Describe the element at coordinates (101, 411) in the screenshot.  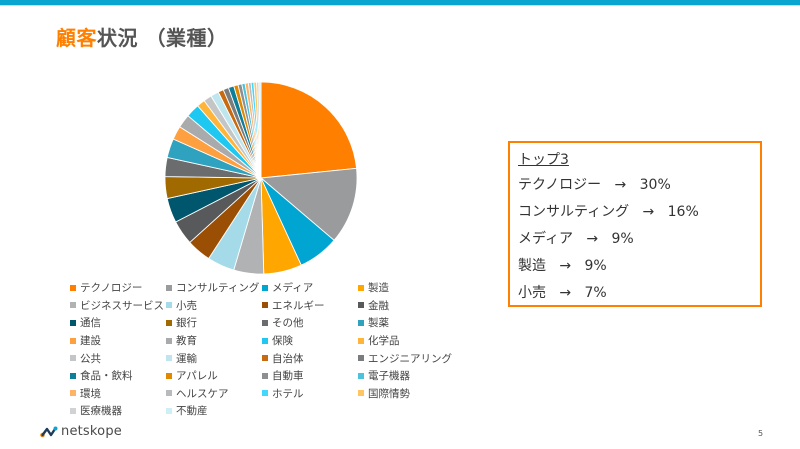
I see `legend-label: 医療機器` at that location.